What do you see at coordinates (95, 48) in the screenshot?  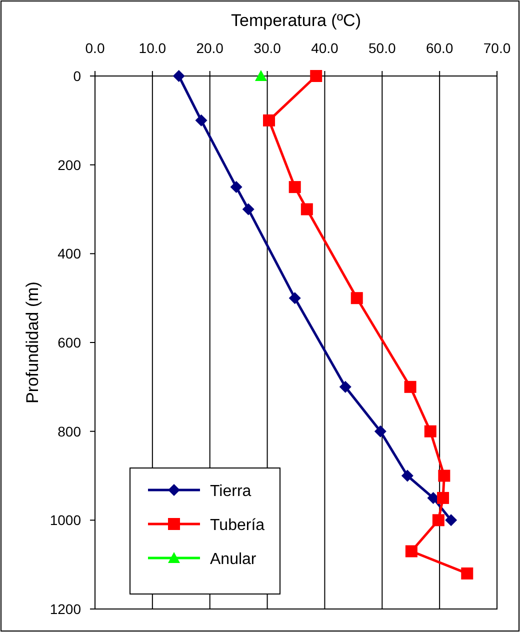 I see `x-tick-label: 0.0` at bounding box center [95, 48].